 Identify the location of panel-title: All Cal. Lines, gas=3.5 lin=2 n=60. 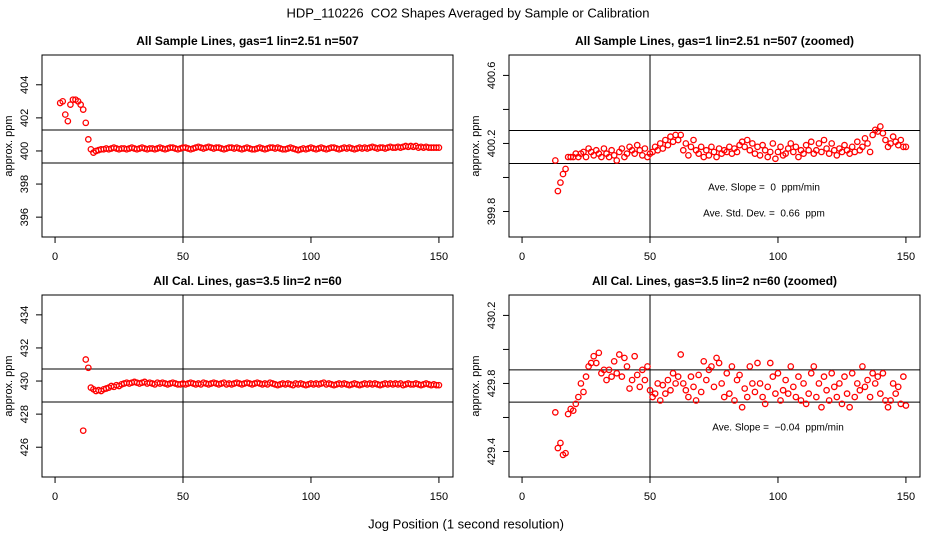
(247, 281).